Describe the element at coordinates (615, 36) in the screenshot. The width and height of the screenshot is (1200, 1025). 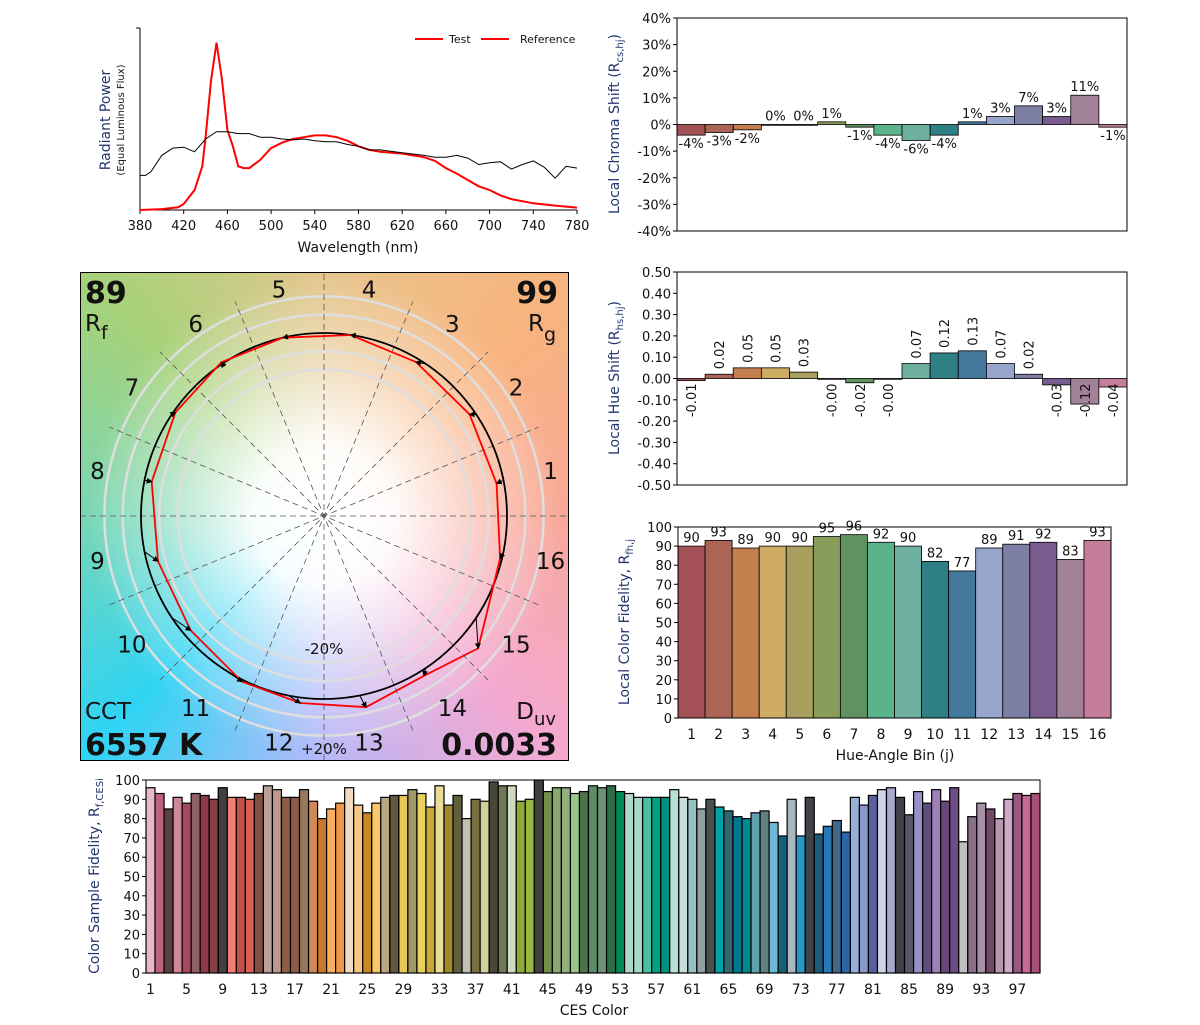
I see `axis-label-text: )` at that location.